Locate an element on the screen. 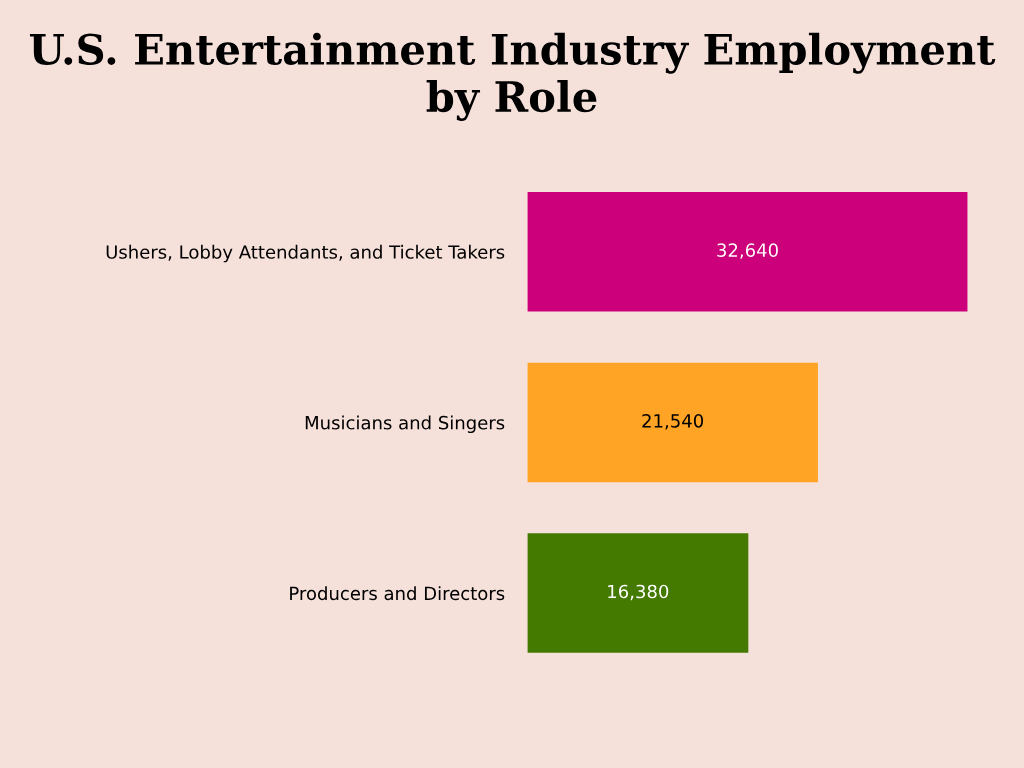 The image size is (1024, 768). y-tick-label: Ushers, Lobby Attendants, and Ticket Takers is located at coordinates (305, 253).